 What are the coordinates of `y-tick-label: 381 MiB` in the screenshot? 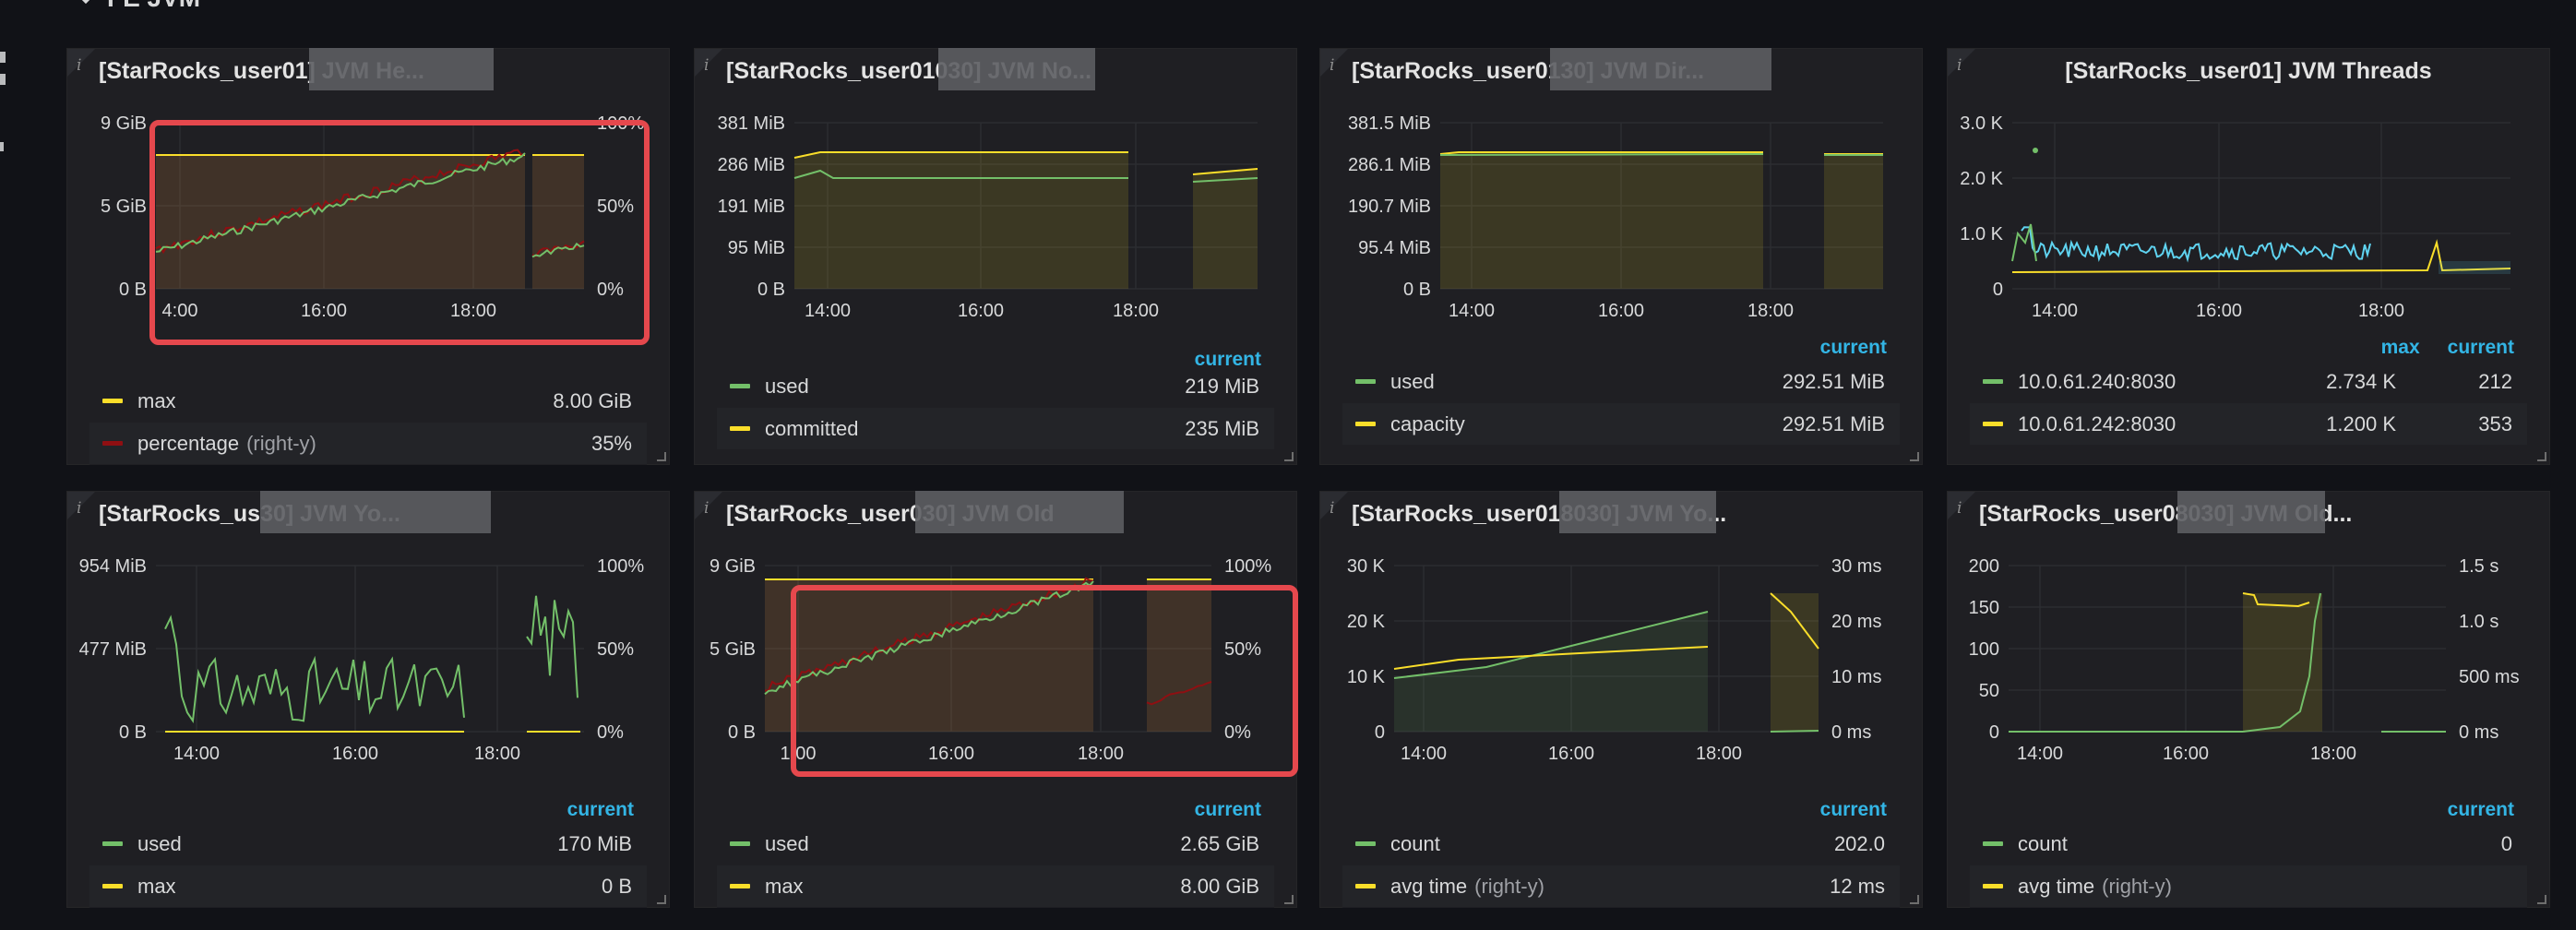 It's located at (751, 124).